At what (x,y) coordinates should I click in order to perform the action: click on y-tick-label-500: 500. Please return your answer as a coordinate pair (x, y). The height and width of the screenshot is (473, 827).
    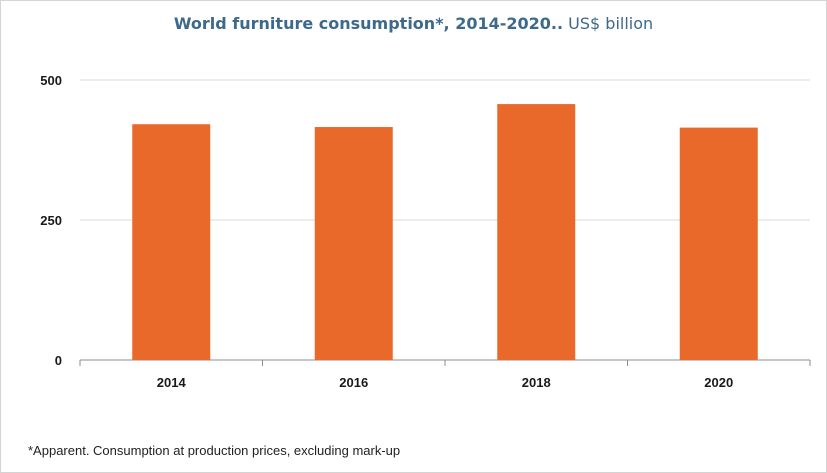
    Looking at the image, I should click on (51, 80).